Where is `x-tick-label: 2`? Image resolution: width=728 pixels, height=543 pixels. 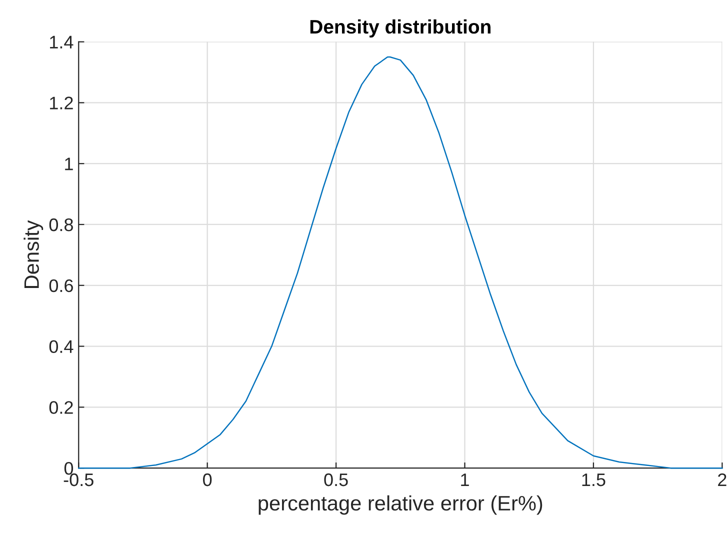
x-tick-label: 2 is located at coordinates (722, 479).